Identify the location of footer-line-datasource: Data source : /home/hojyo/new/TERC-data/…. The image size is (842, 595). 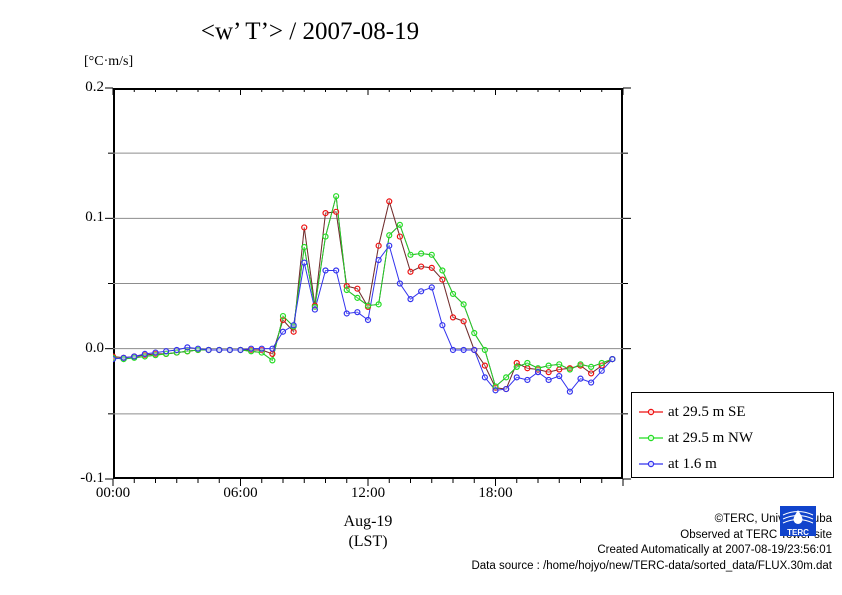
(651, 565).